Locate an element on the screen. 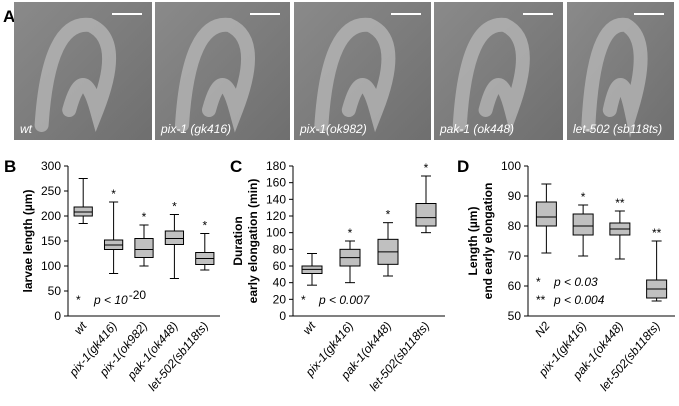 This screenshot has width=679, height=406. image-label: let-502 (sb118ts) is located at coordinates (617, 129).